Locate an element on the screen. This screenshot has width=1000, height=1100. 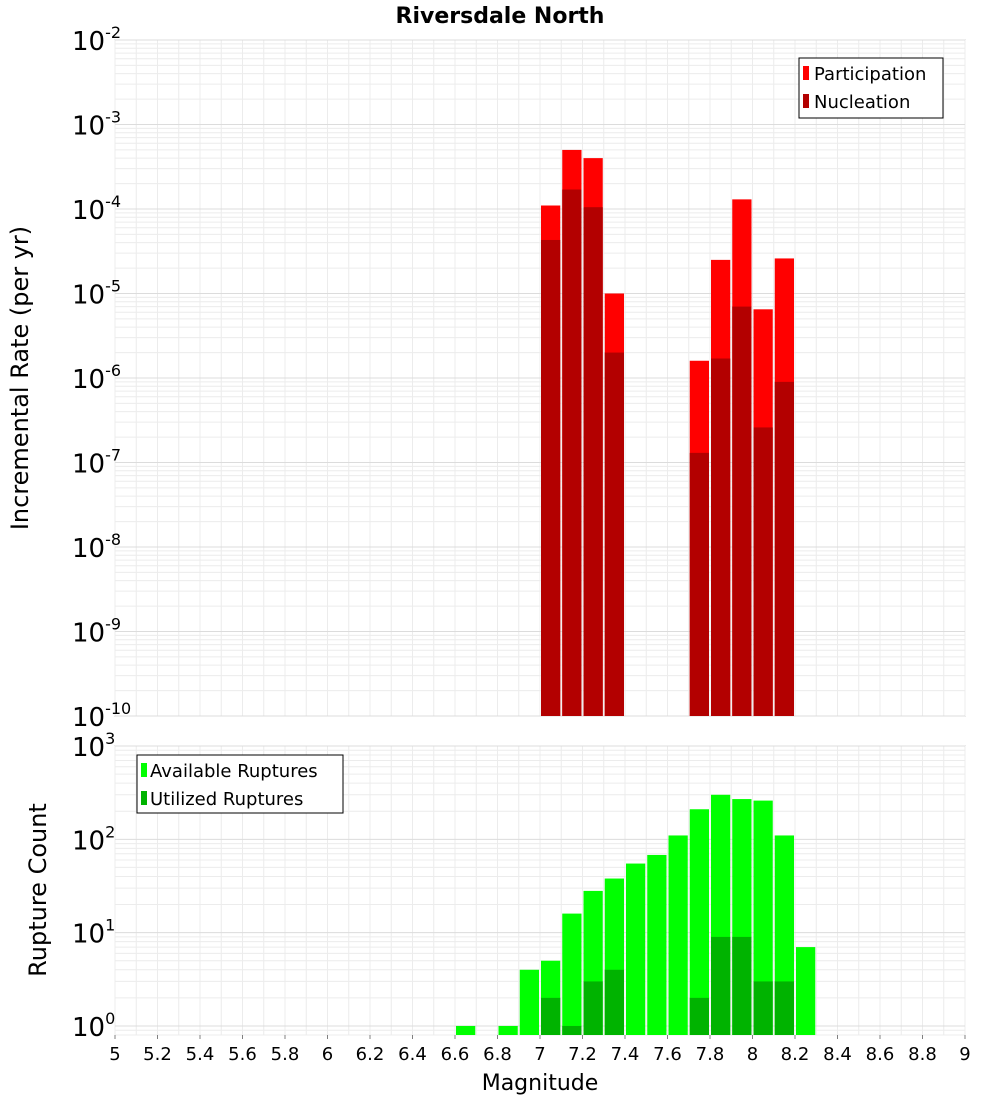
top-legend: Participation Nucleation is located at coordinates (871, 88).